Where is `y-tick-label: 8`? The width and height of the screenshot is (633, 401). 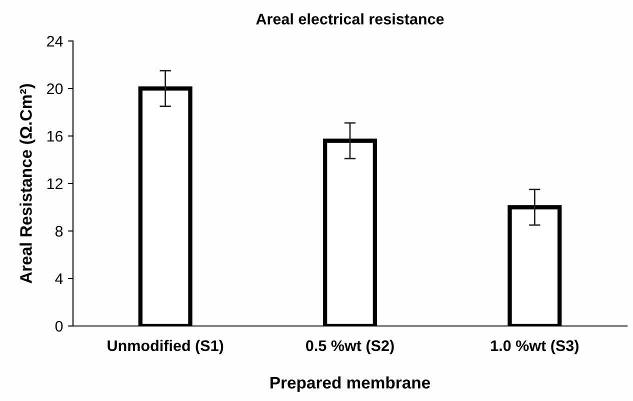 y-tick-label: 8 is located at coordinates (59, 231).